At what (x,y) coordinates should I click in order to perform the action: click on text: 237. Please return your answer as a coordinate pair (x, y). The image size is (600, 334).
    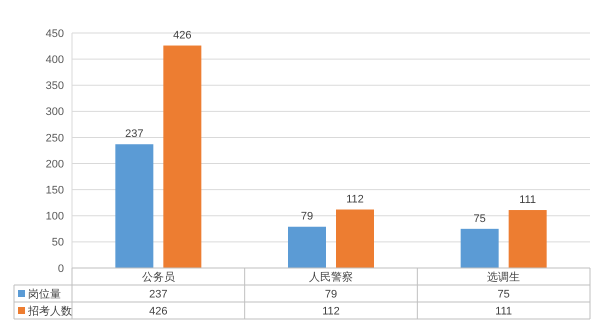
    Looking at the image, I should click on (158, 294).